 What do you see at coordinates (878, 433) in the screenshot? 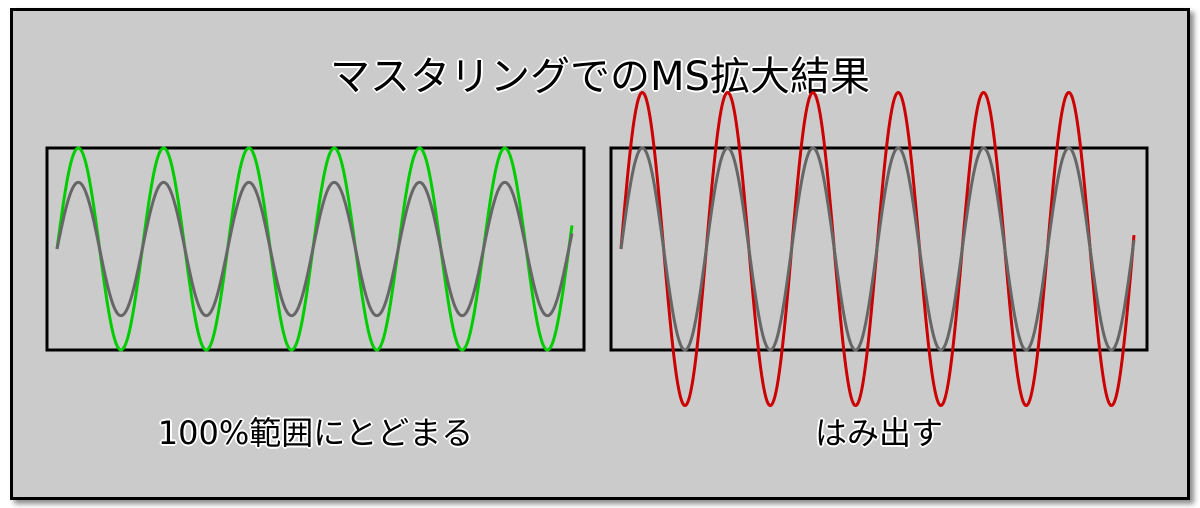
I see `right-caption: はみ出す` at bounding box center [878, 433].